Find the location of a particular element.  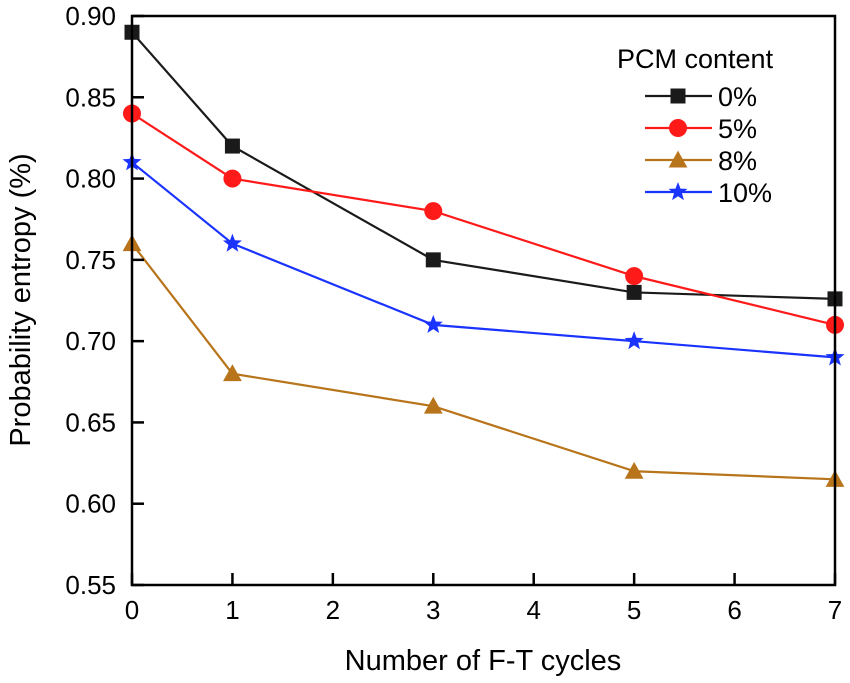

y-tick-label: 0.85 is located at coordinates (90, 97).